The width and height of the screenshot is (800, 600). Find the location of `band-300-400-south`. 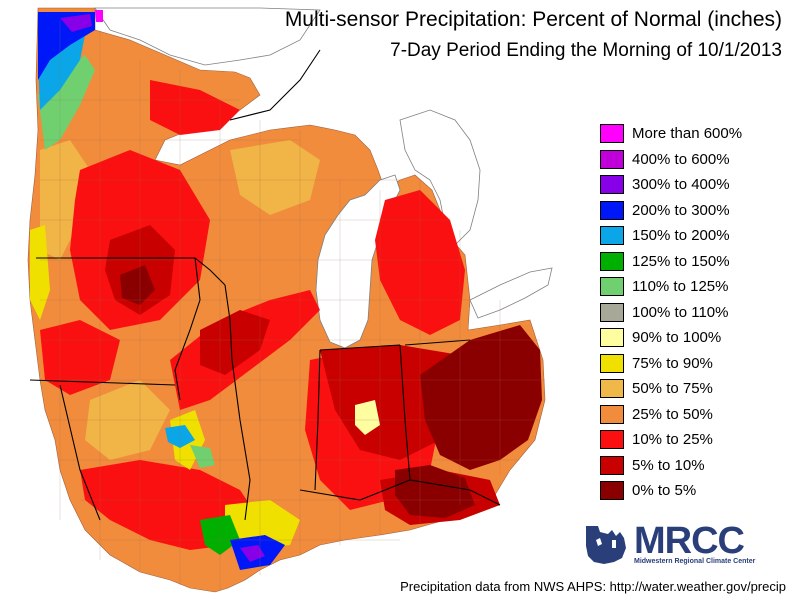

band-300-400-south is located at coordinates (252, 553).